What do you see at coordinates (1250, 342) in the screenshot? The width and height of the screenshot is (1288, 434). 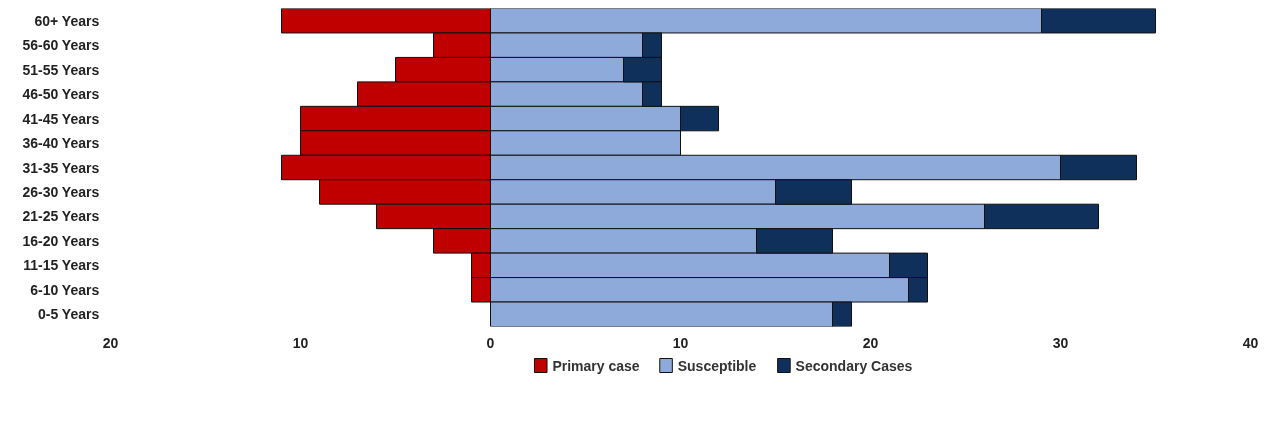 I see `x-tick-label: 40` at bounding box center [1250, 342].